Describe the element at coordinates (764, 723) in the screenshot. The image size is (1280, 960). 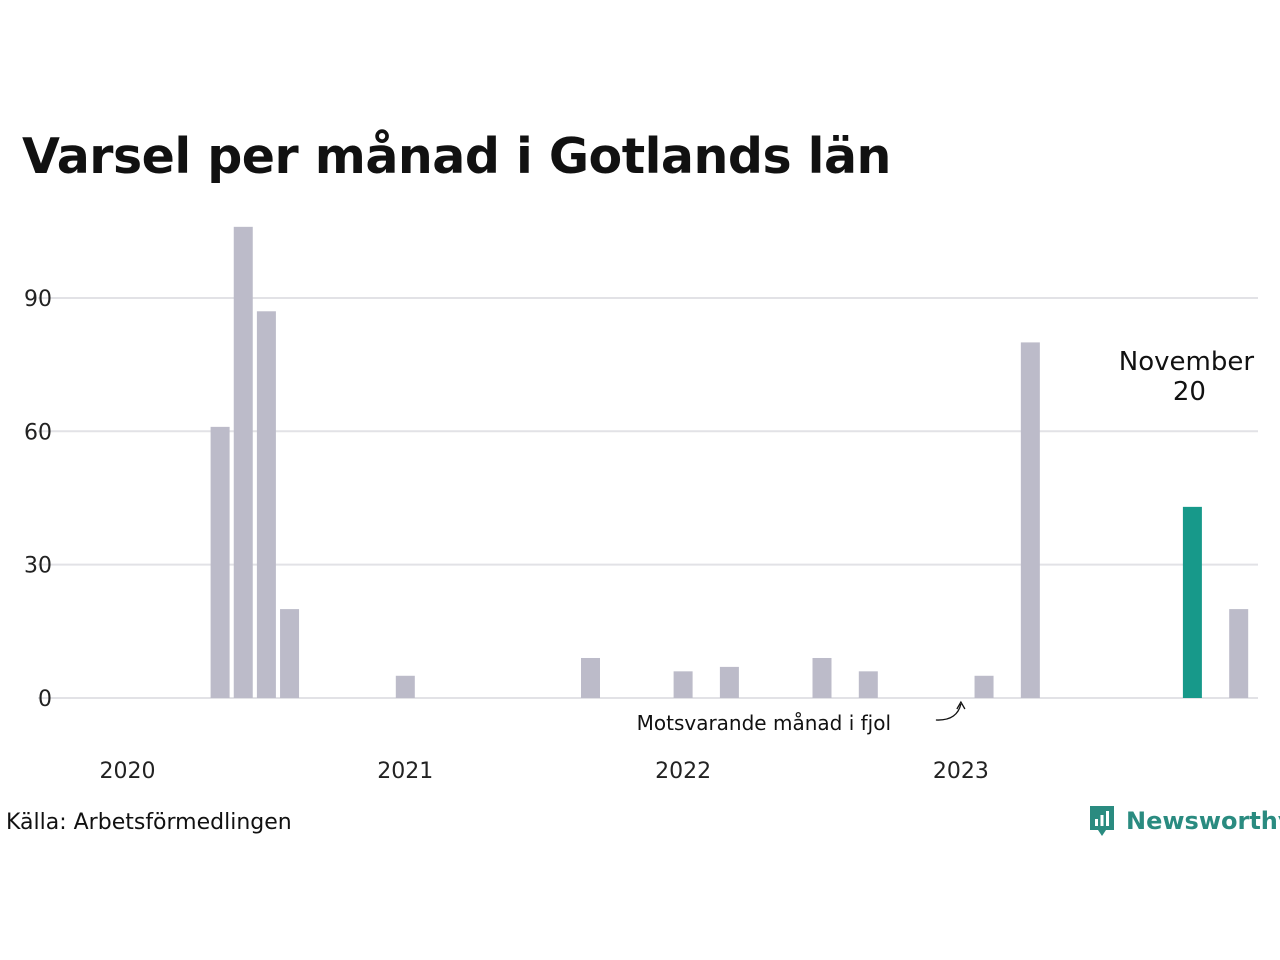
I see `previous-year-label: Motsvarande månad i fjol` at that location.